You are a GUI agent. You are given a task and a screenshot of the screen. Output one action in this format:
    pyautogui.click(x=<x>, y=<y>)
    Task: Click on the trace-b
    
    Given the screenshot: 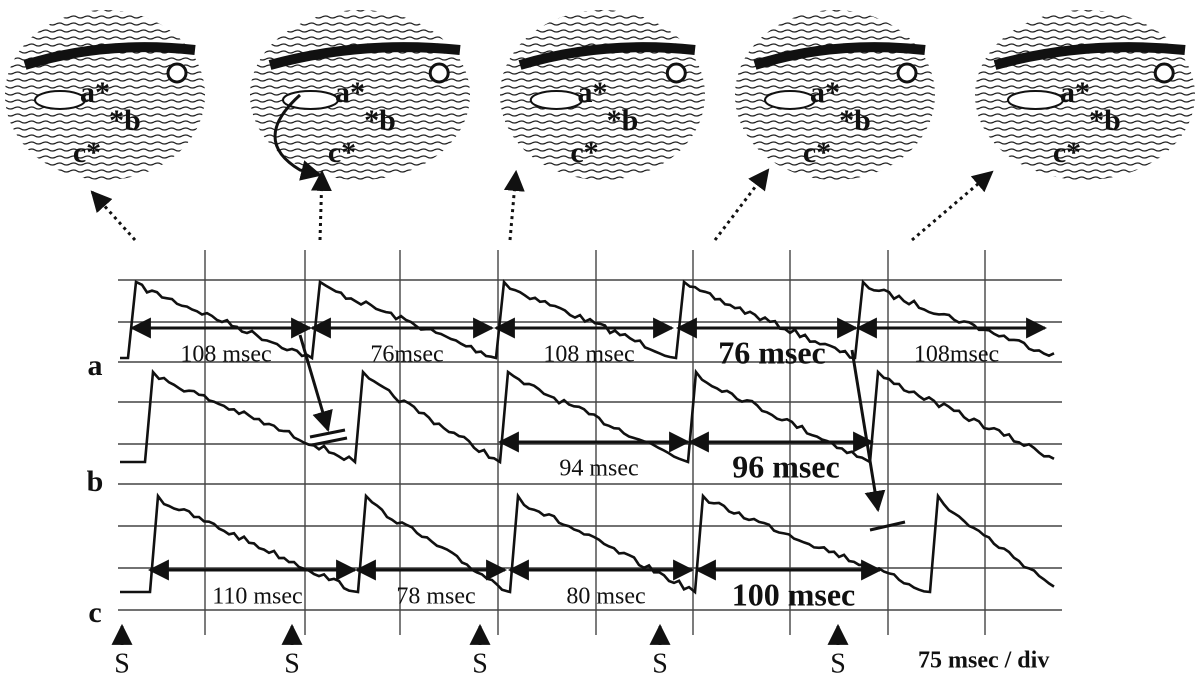 What is the action you would take?
    pyautogui.click(x=587, y=416)
    